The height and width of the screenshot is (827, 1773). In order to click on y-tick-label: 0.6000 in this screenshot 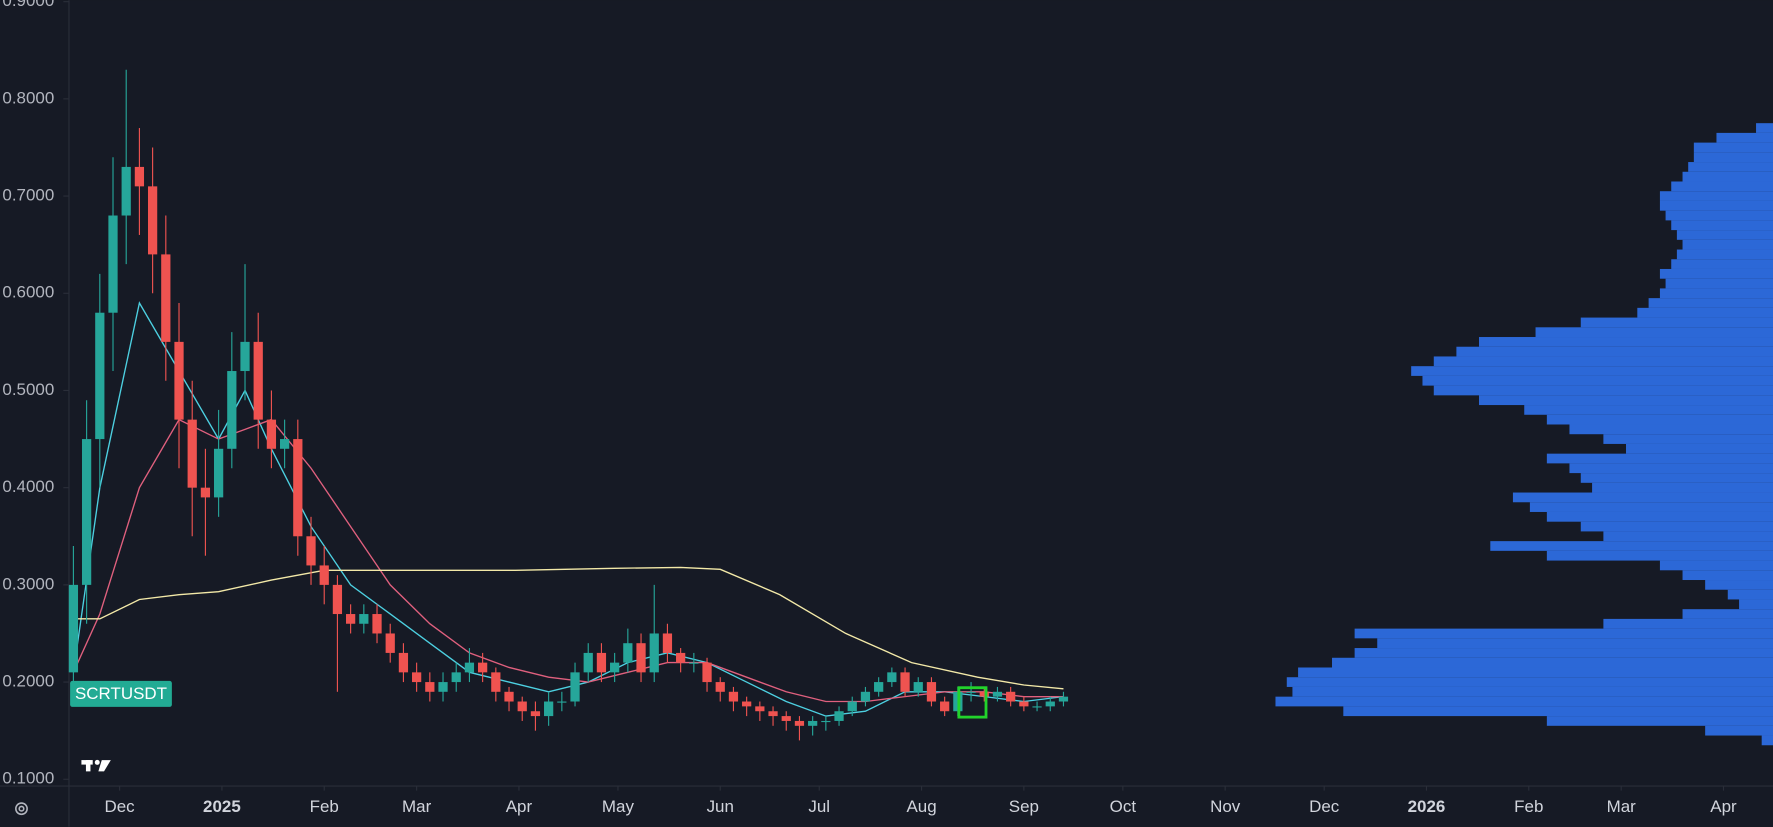, I will do `click(28, 292)`.